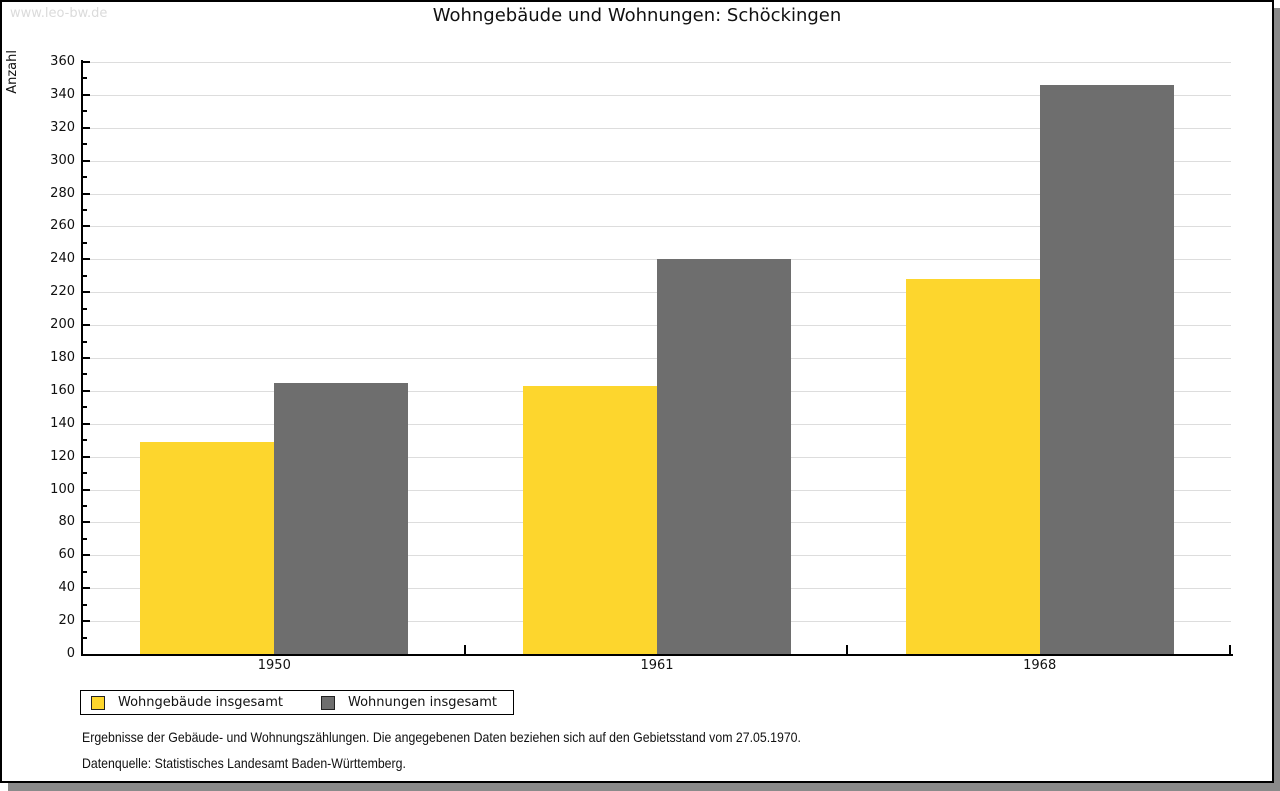  I want to click on y-tick-label-20: 20, so click(66, 621).